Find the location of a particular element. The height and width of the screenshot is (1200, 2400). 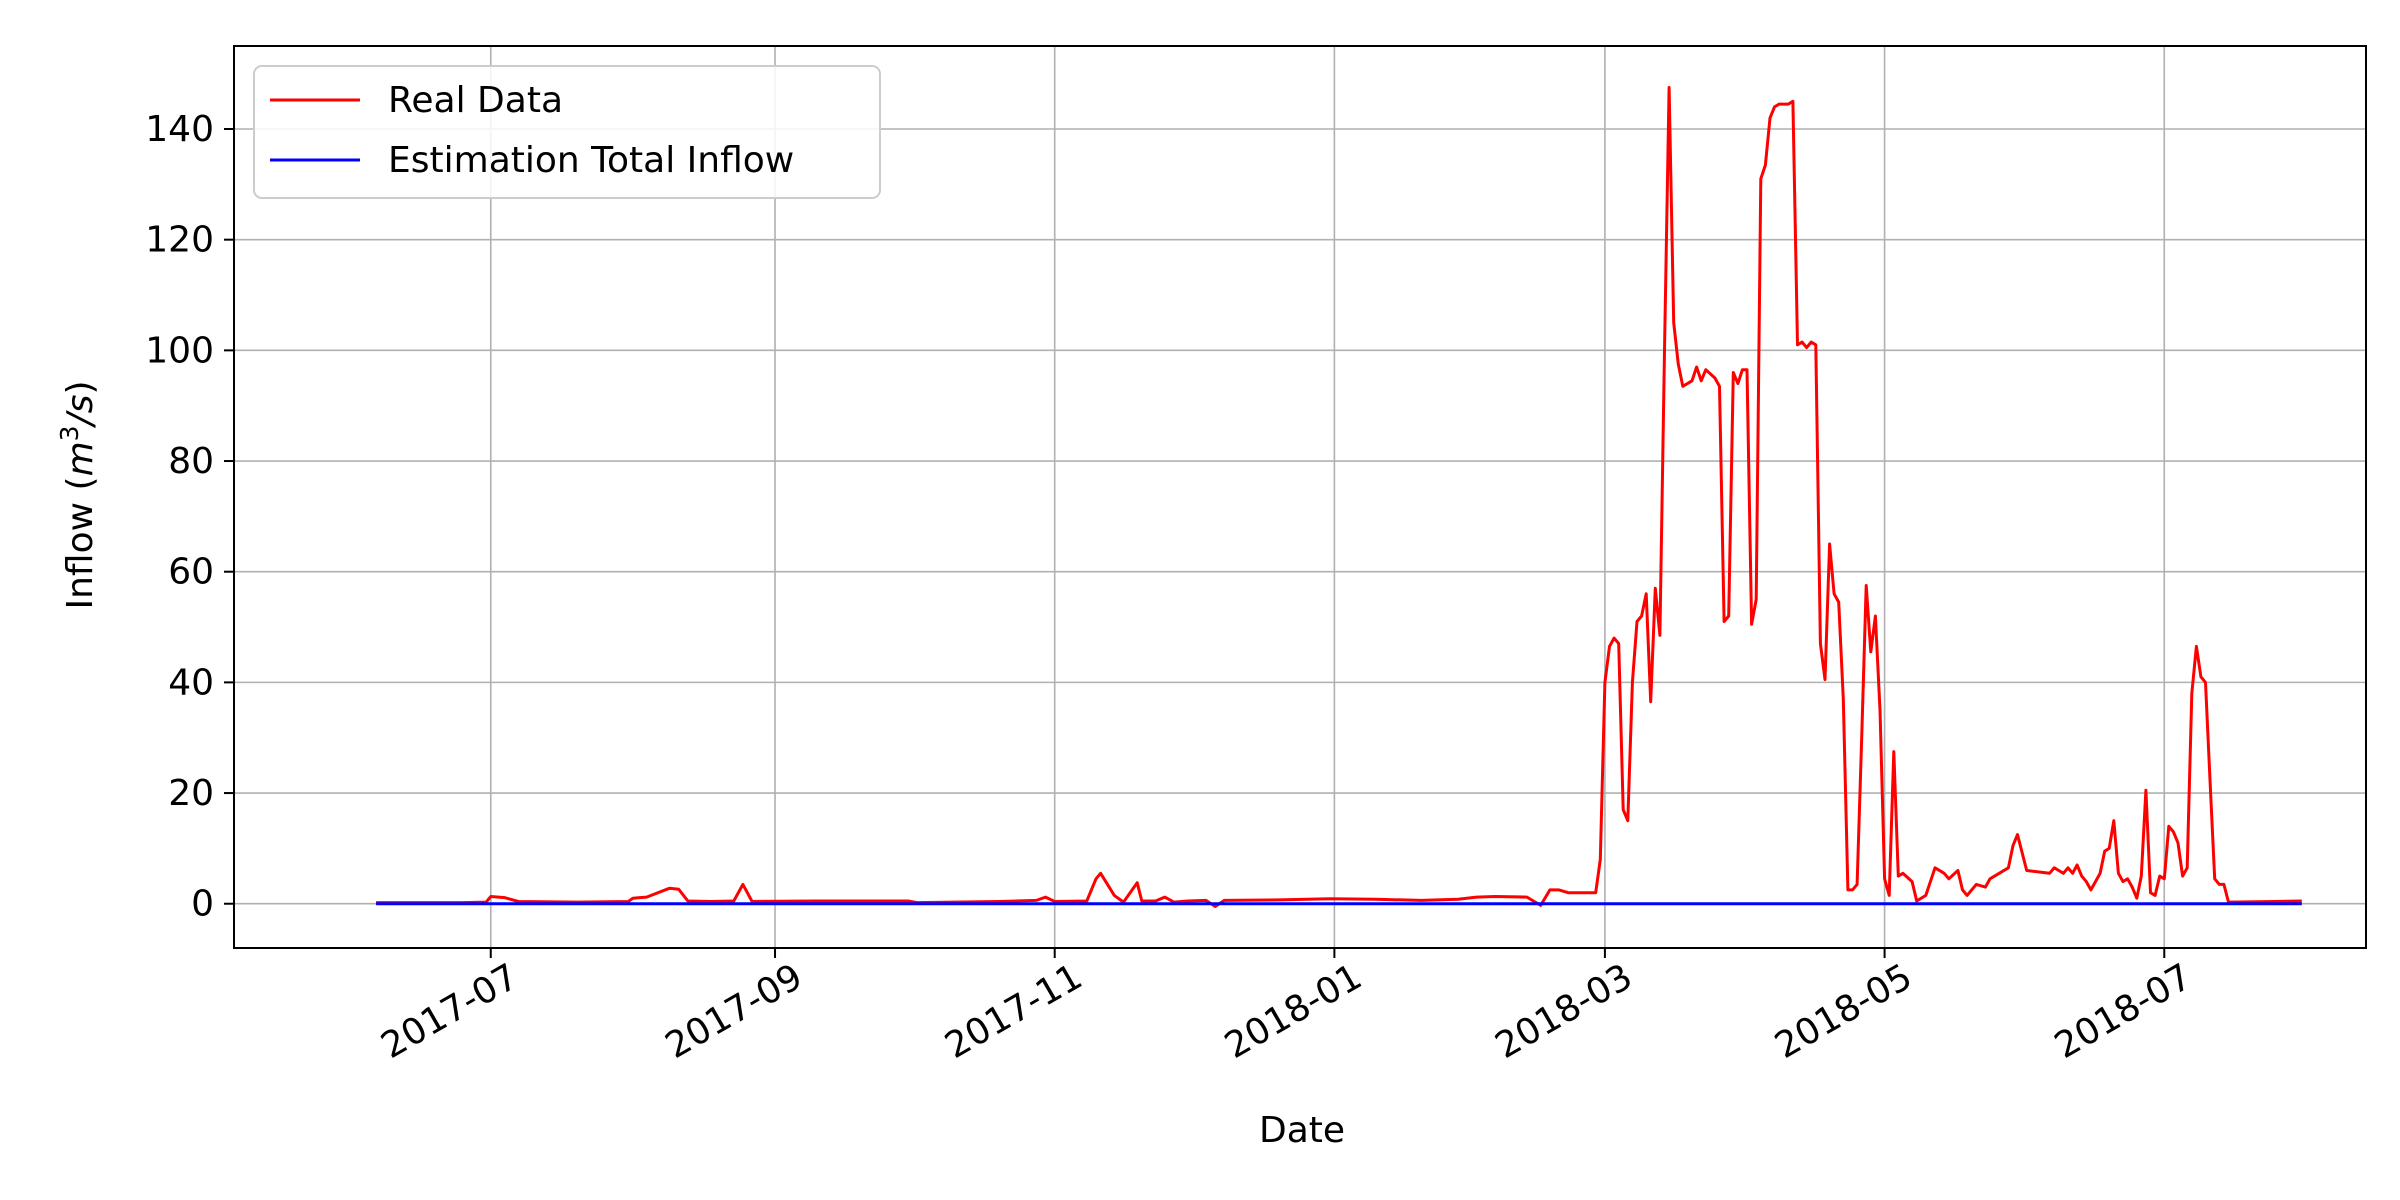

y-tick-label: 80 is located at coordinates (191, 461).